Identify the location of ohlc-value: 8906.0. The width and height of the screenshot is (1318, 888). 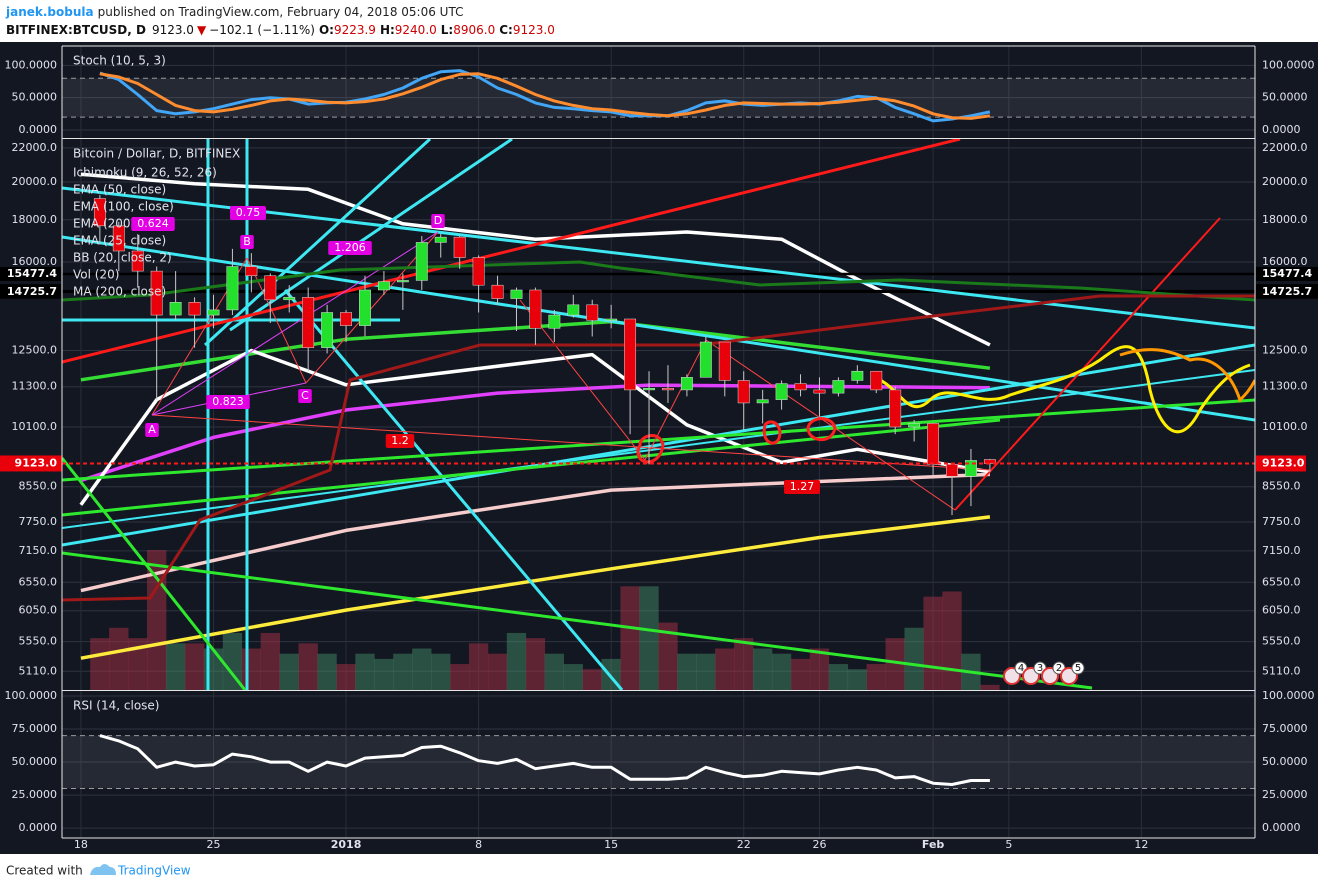
(474, 30).